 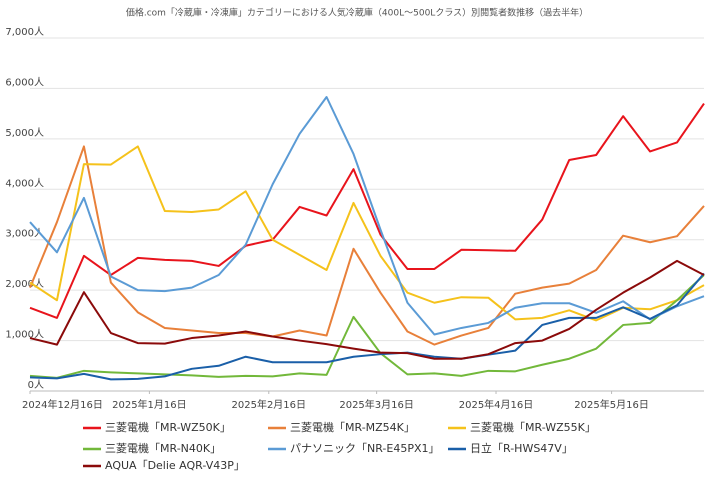 I want to click on y-tick-label: 6,000人, so click(x=24, y=82).